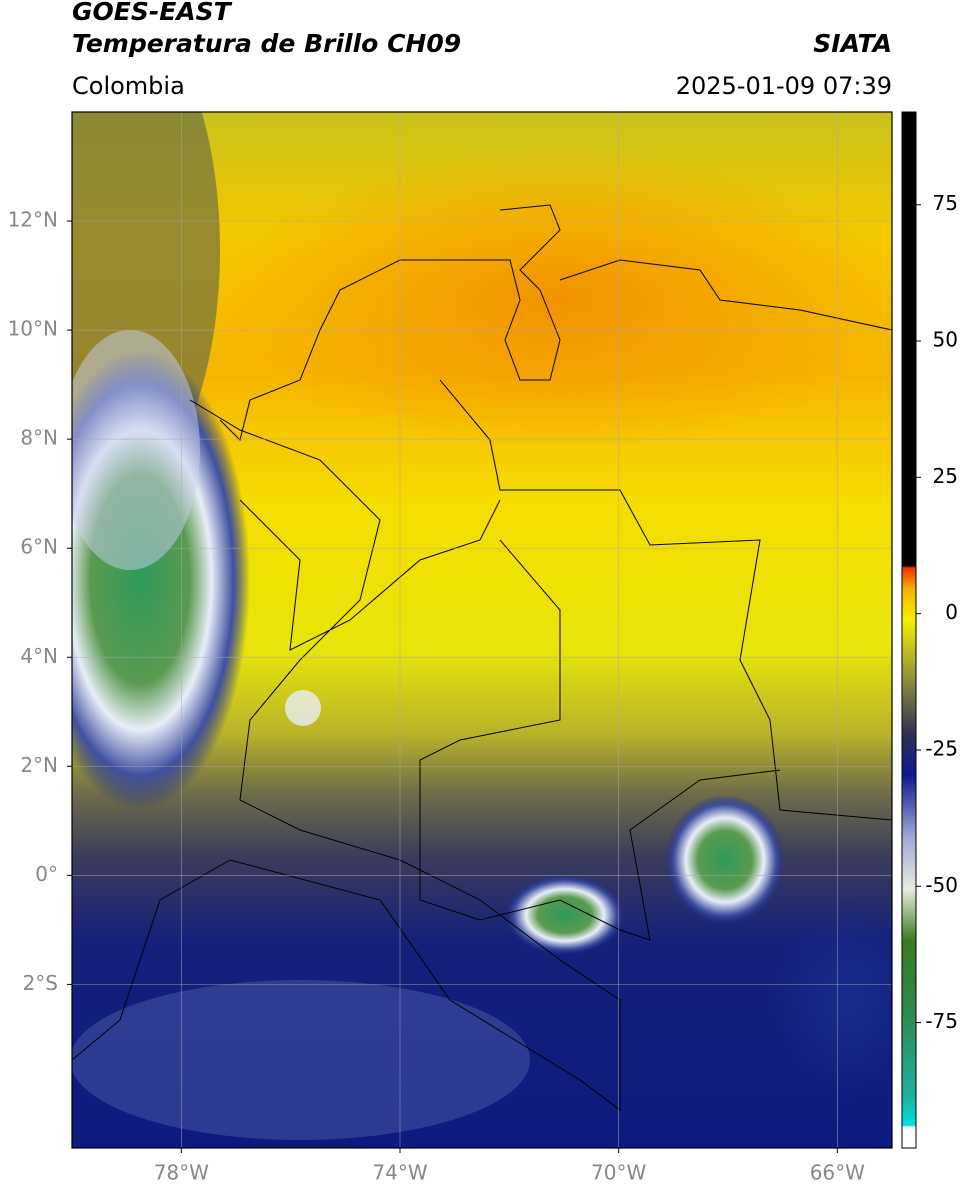  What do you see at coordinates (33, 329) in the screenshot?
I see `y-tick-label: 10°N` at bounding box center [33, 329].